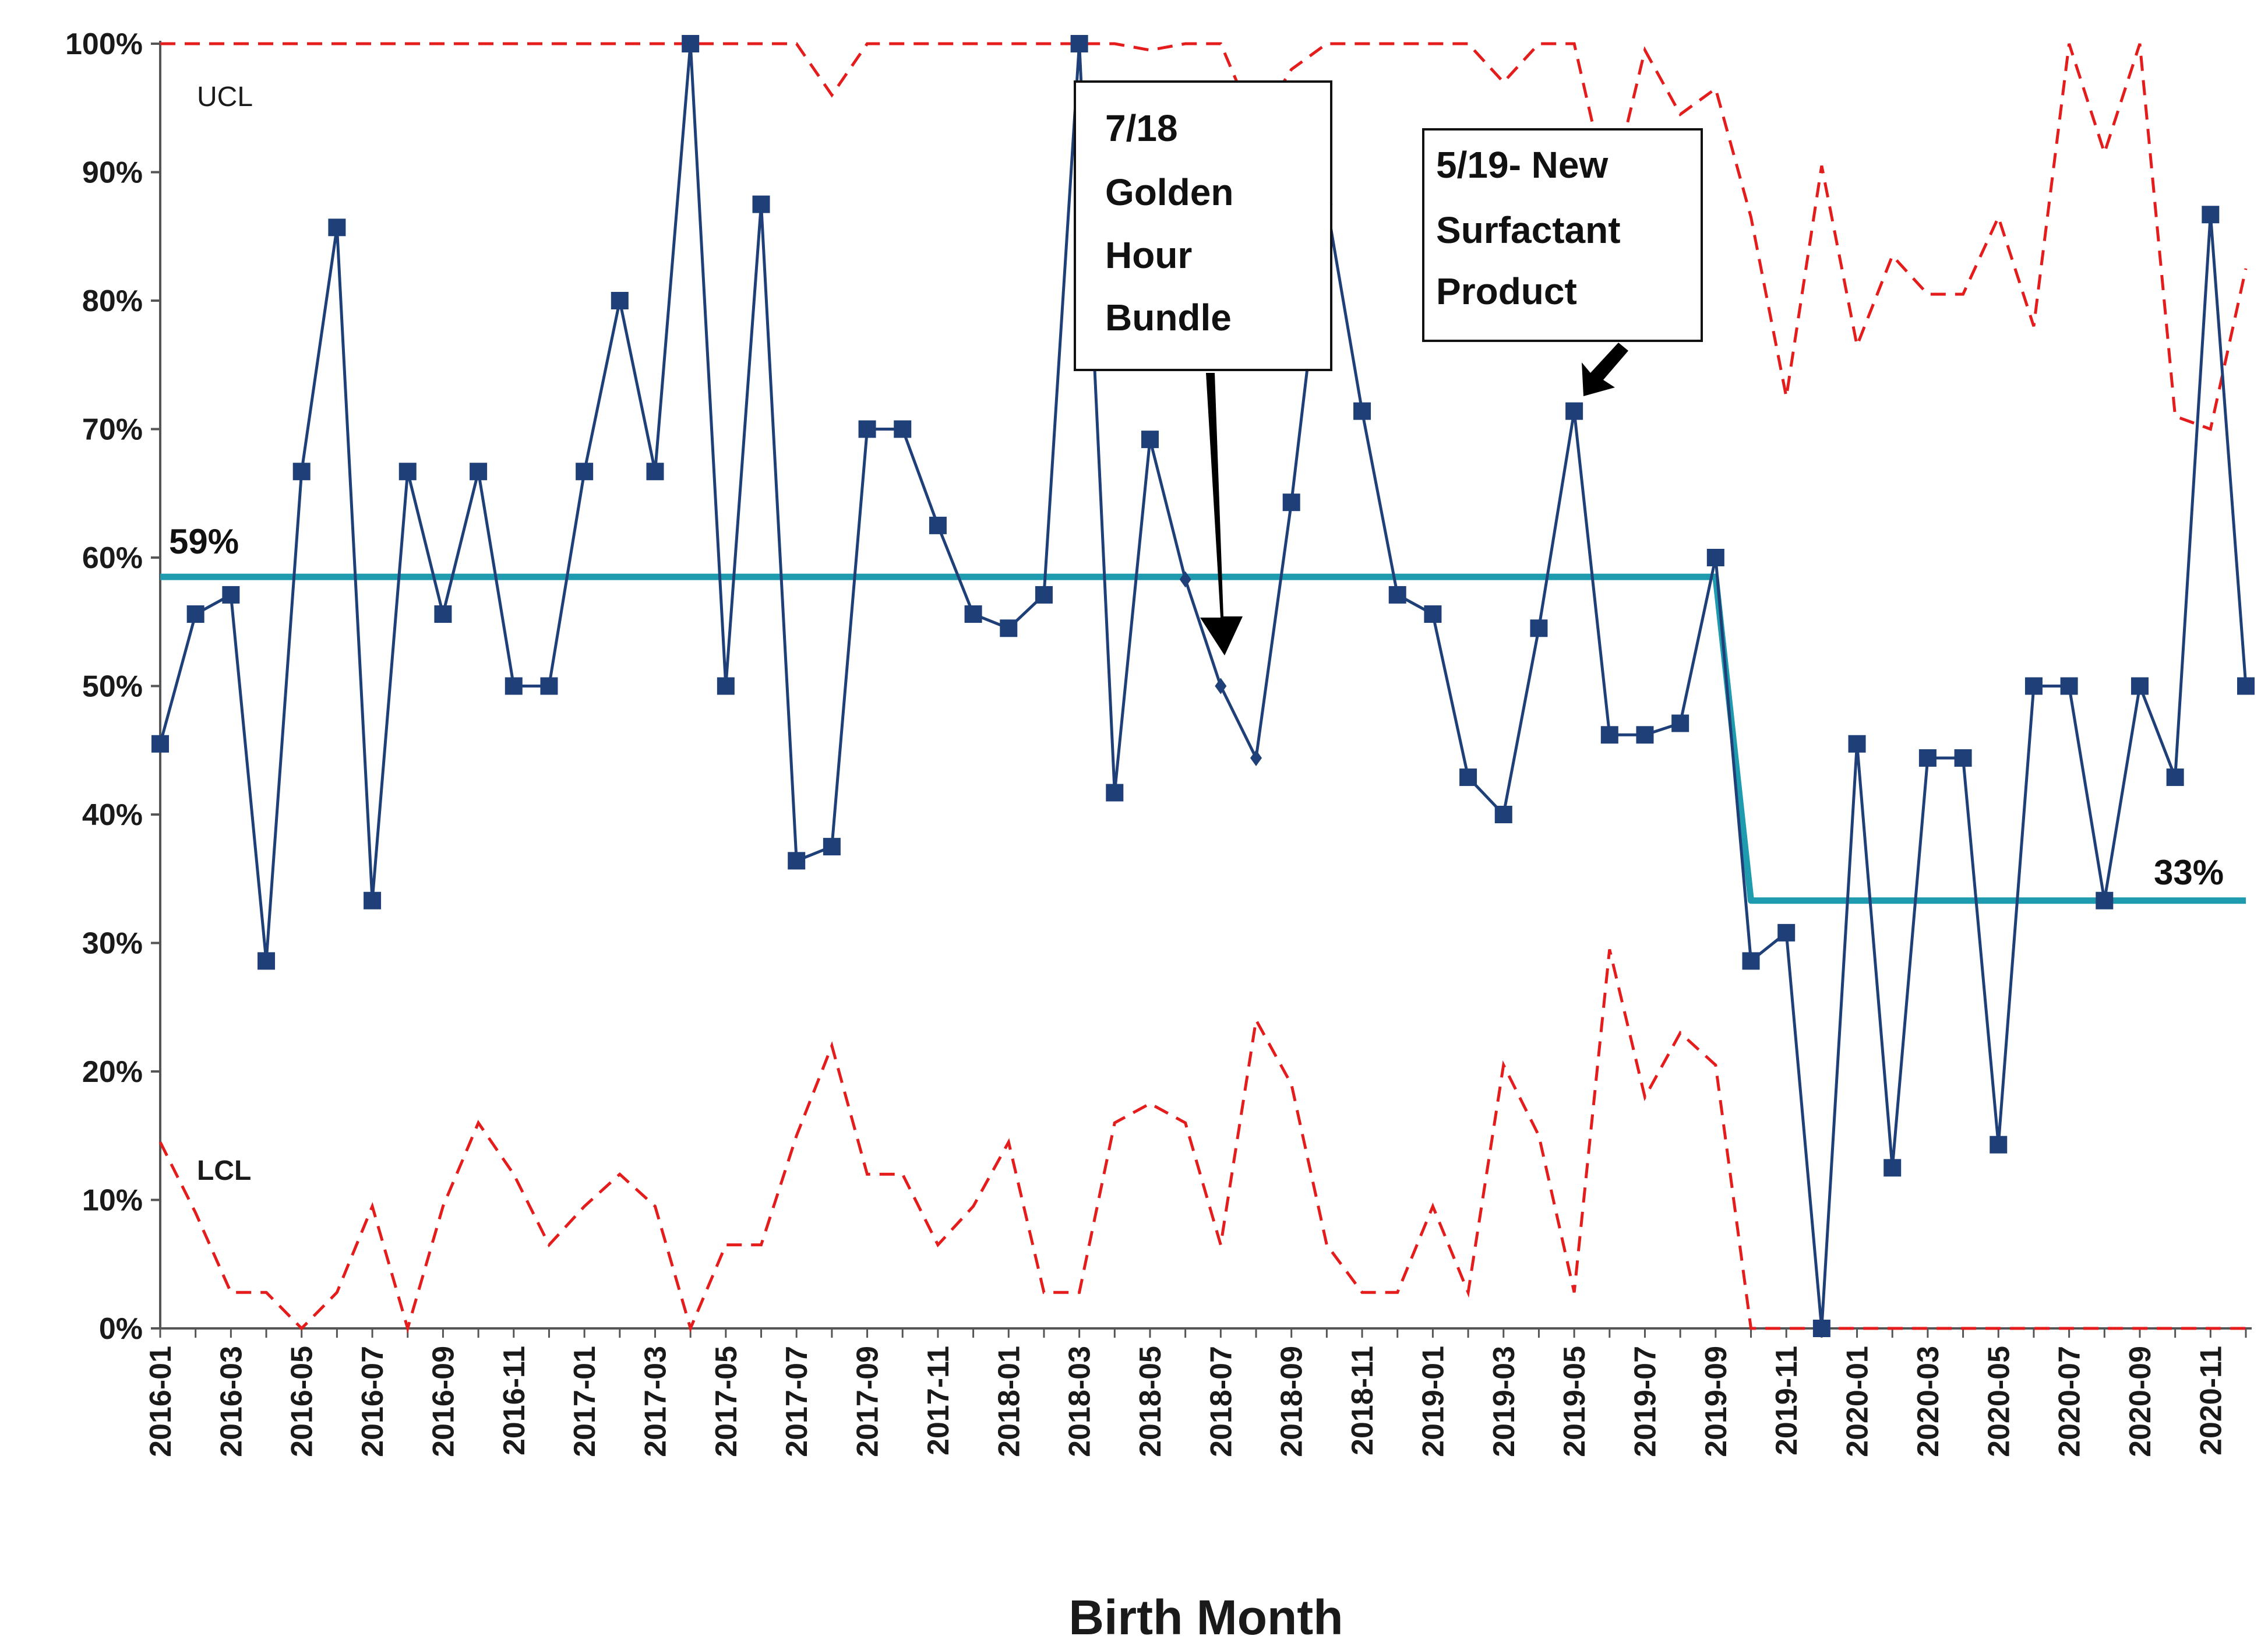  Describe the element at coordinates (1504, 1401) in the screenshot. I see `x-tick-label: 2019-03` at that location.